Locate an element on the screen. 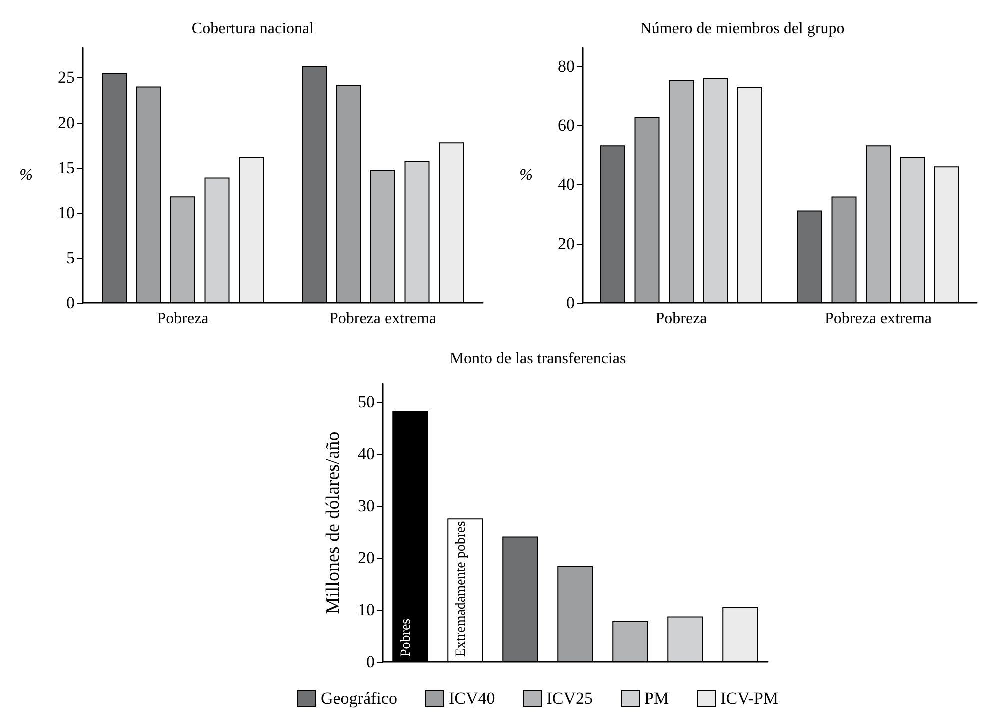  y-tick-label: 60 is located at coordinates (566, 126).